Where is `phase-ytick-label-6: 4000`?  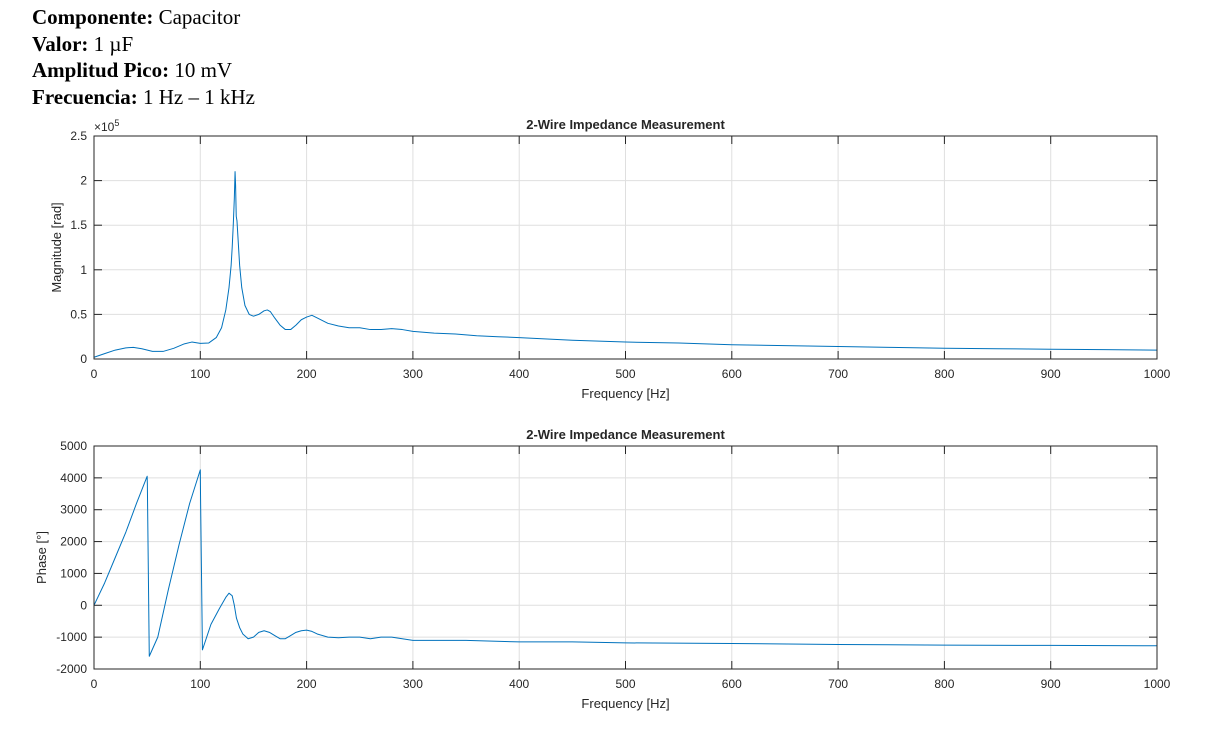 phase-ytick-label-6: 4000 is located at coordinates (73, 478).